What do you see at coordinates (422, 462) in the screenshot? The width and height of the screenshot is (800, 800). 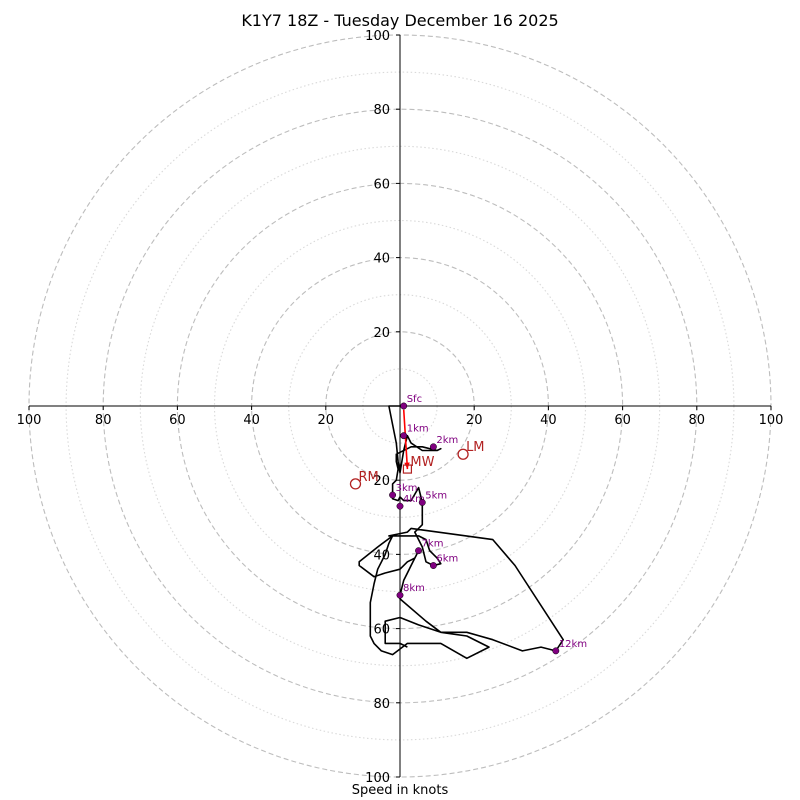 I see `storm-motion-label: MW` at bounding box center [422, 462].